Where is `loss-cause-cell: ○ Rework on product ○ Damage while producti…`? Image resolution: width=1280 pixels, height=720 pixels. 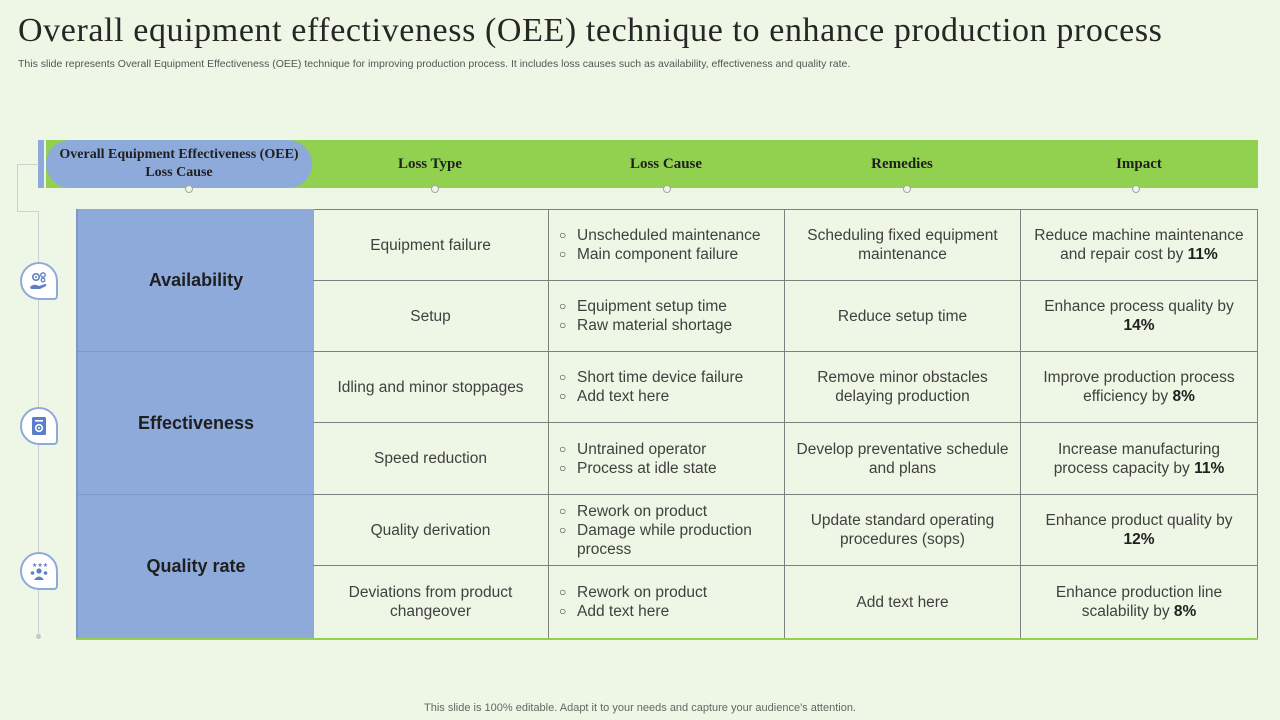
loss-cause-cell: ○ Rework on product ○ Damage while producti… is located at coordinates (667, 530).